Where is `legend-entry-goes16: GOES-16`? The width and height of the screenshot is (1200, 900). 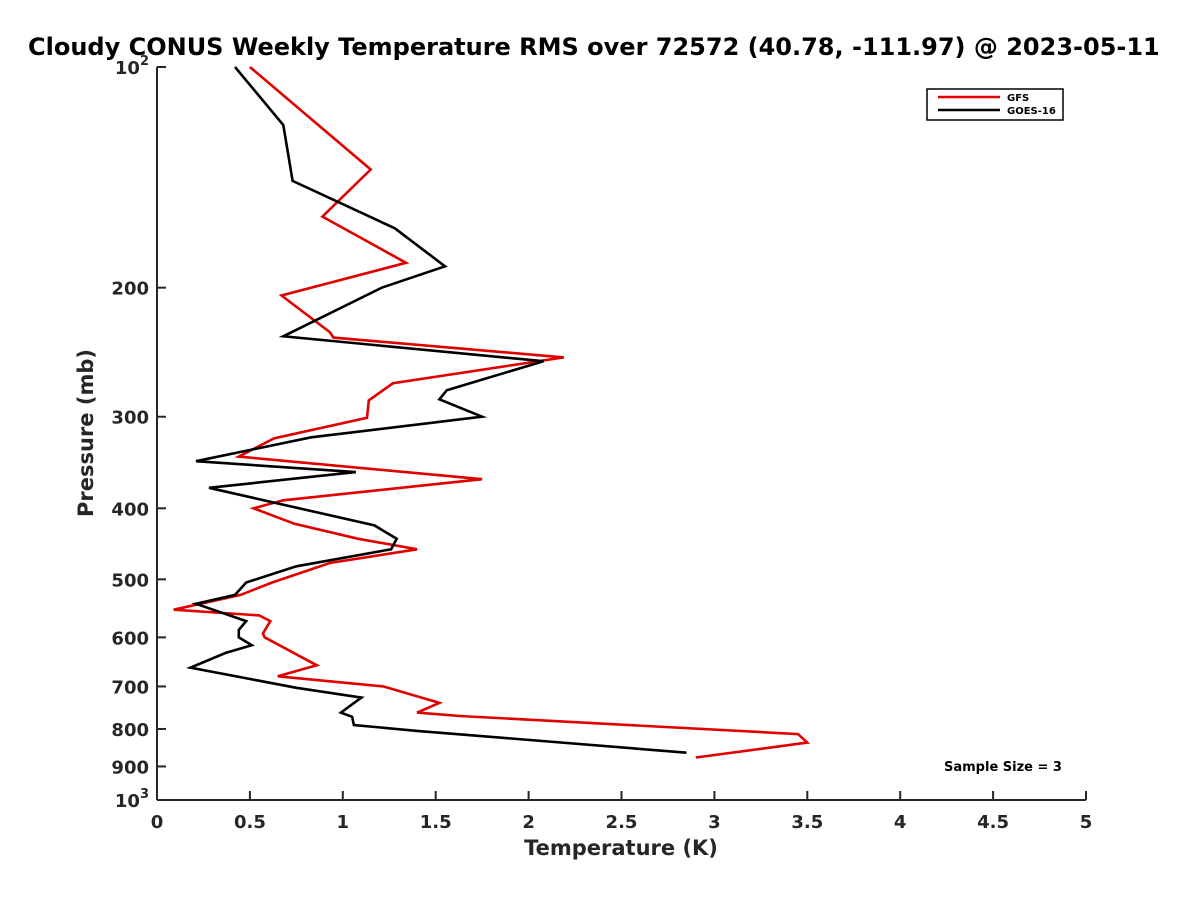
legend-entry-goes16: GOES-16 is located at coordinates (1031, 111).